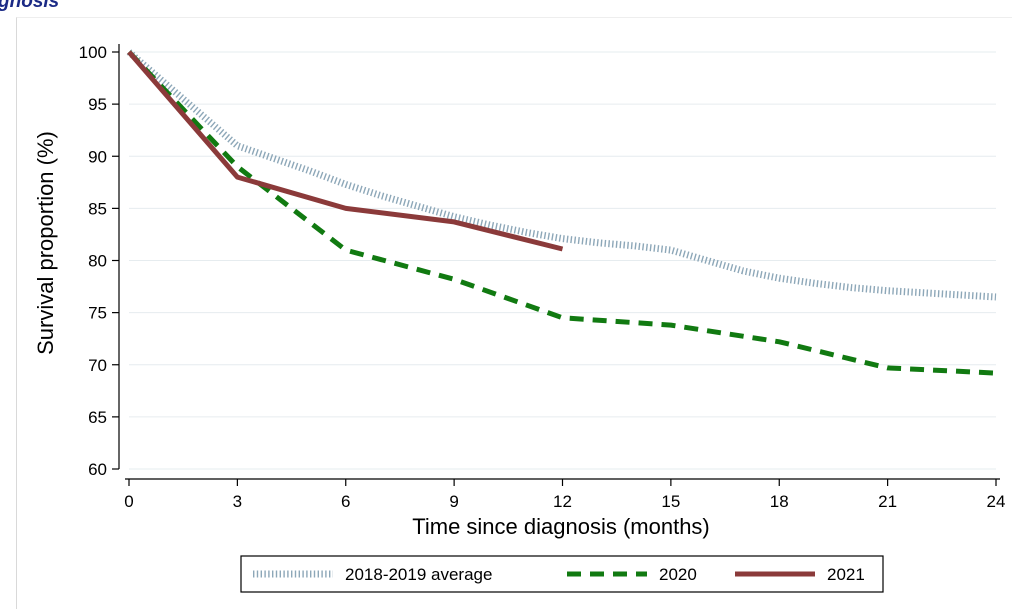 The height and width of the screenshot is (614, 1012). I want to click on legend-label: 2018-2019 average, so click(418, 574).